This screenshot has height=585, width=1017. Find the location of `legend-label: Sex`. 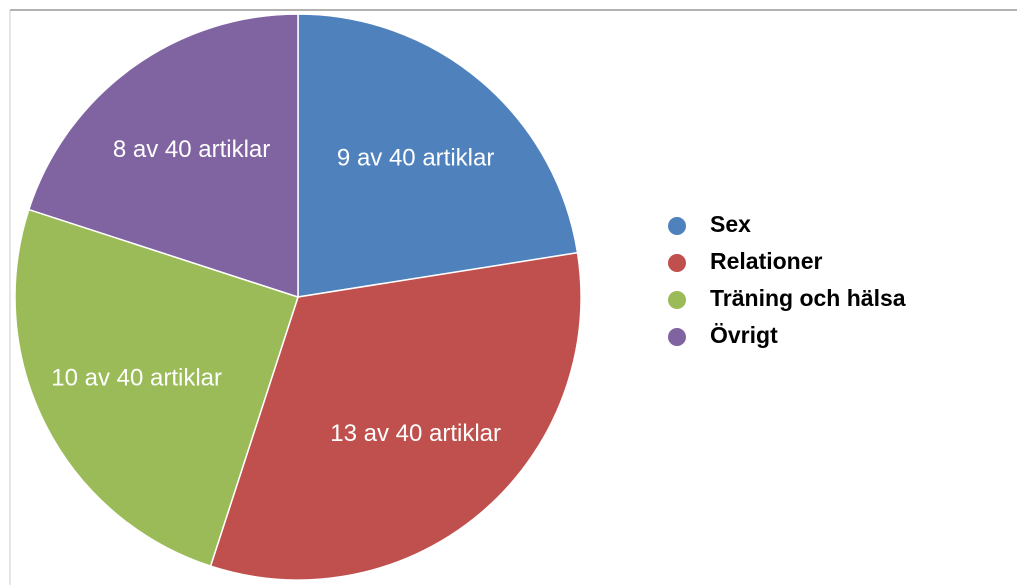

legend-label: Sex is located at coordinates (730, 224).